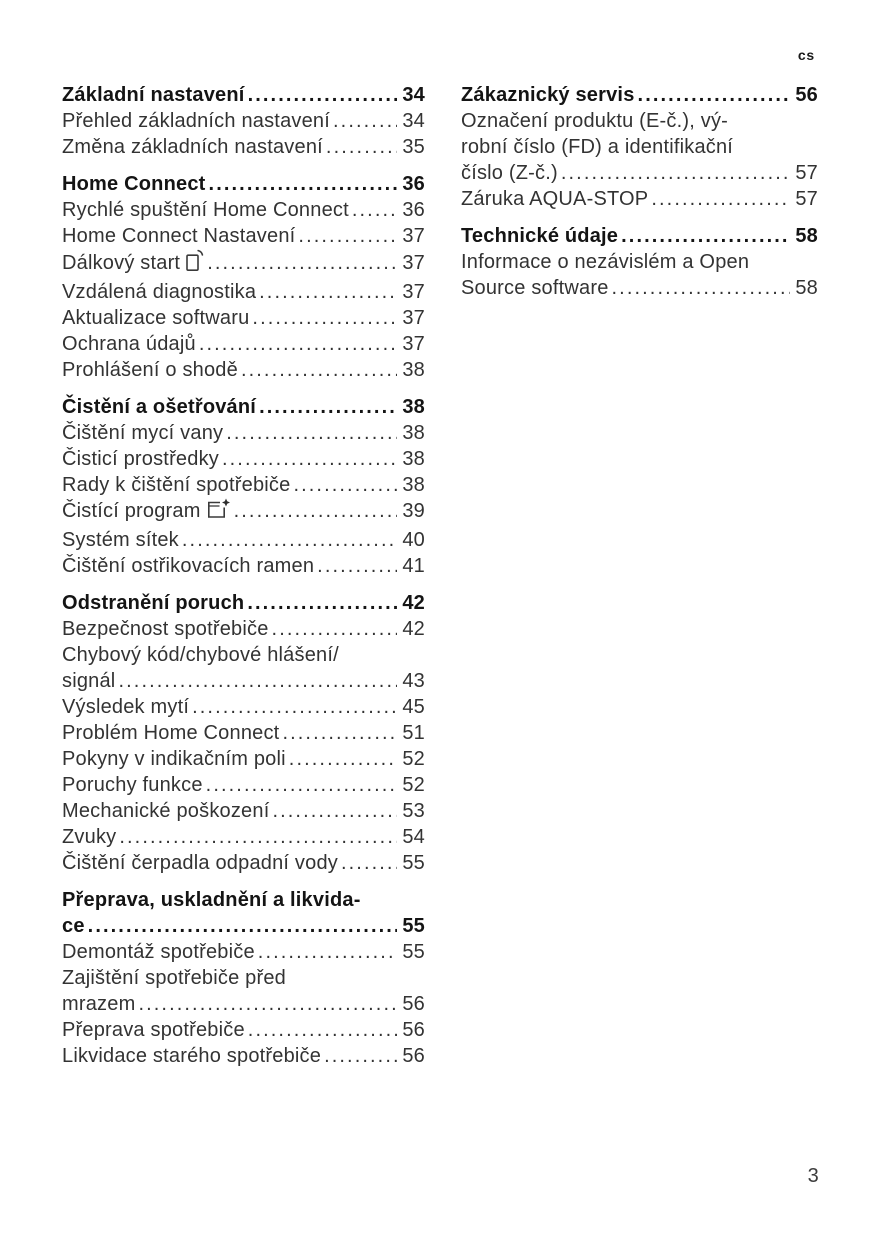  Describe the element at coordinates (243, 811) in the screenshot. I see `toc-entry: Mechanické poškození 53` at that location.